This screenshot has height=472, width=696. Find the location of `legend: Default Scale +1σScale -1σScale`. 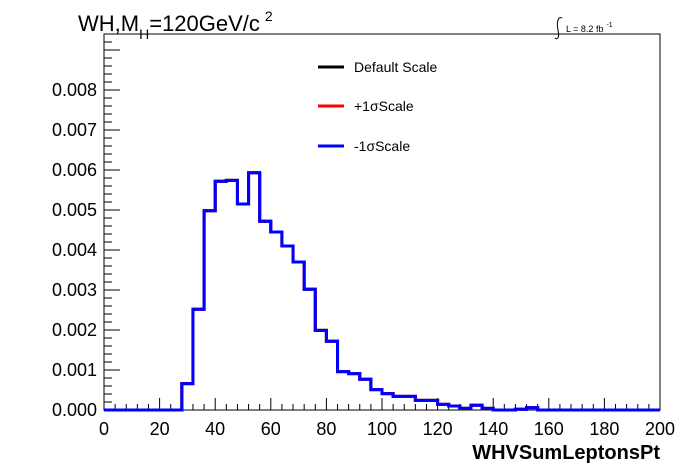

legend: Default Scale +1σScale -1σScale is located at coordinates (377, 106).